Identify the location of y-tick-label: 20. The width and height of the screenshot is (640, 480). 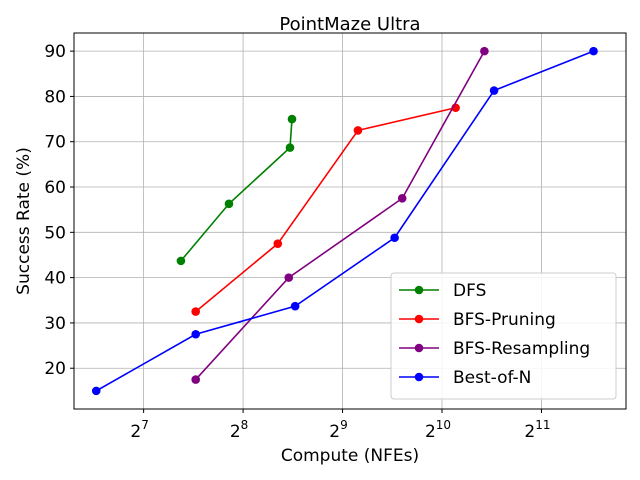
(55, 369).